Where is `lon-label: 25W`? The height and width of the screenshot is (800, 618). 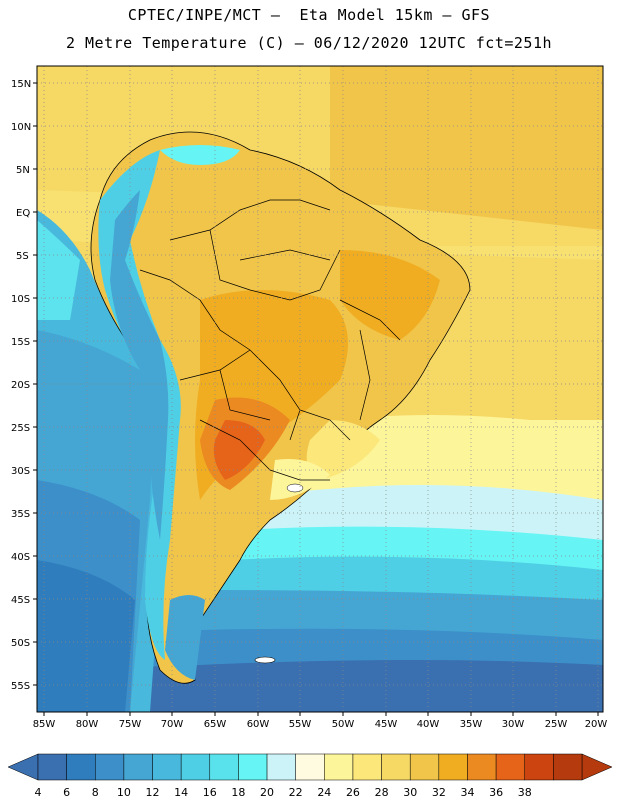 lon-label: 25W is located at coordinates (556, 724).